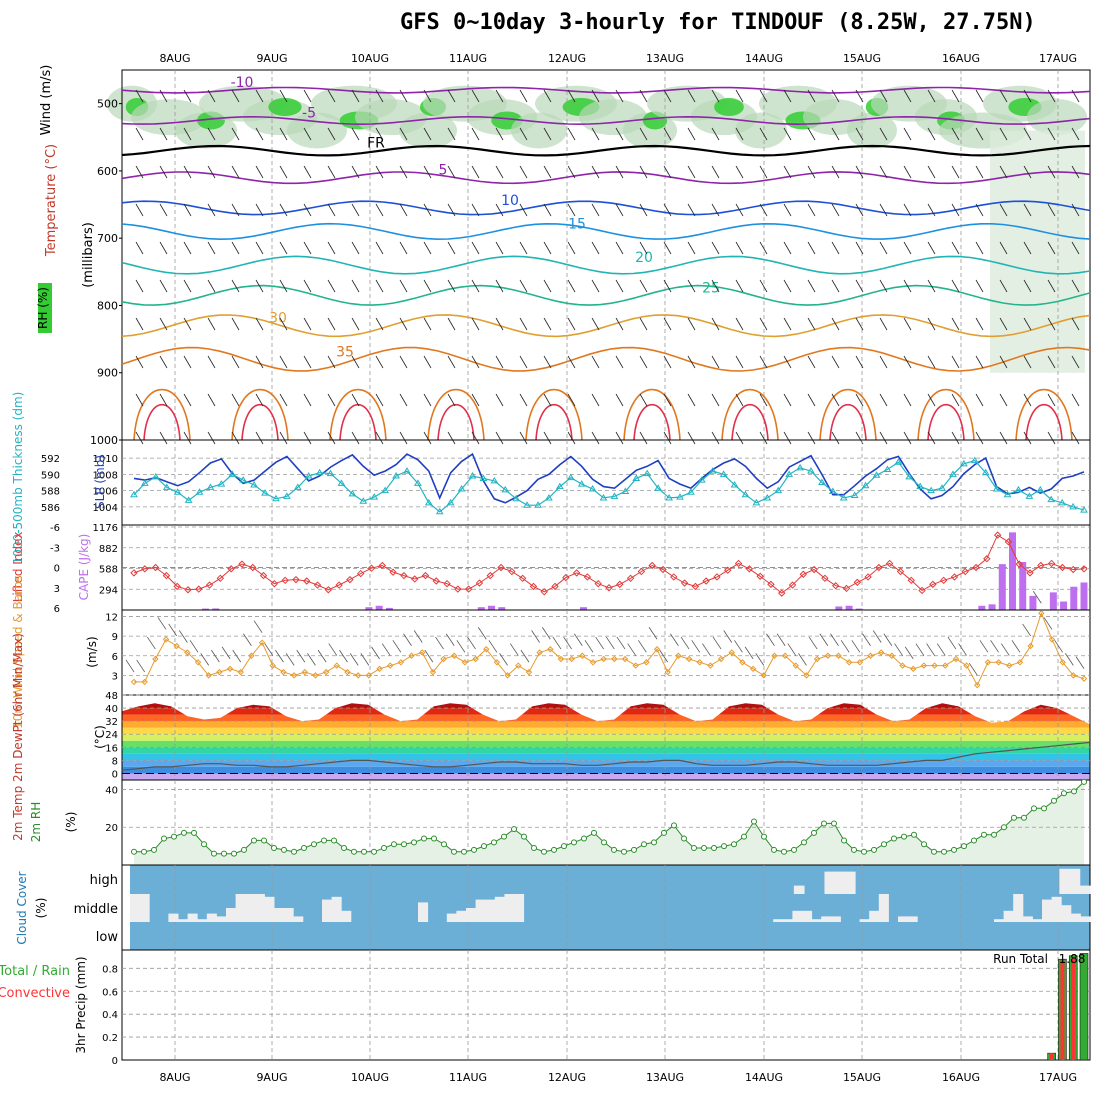  I want to click on thickness-line, so click(609, 486).